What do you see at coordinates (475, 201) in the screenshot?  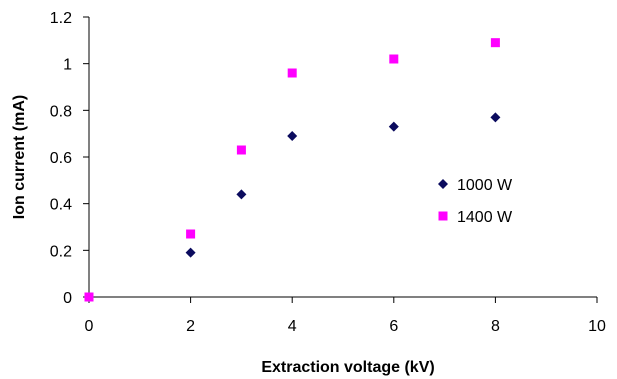 I see `legend: 1000 W 1400 W` at bounding box center [475, 201].